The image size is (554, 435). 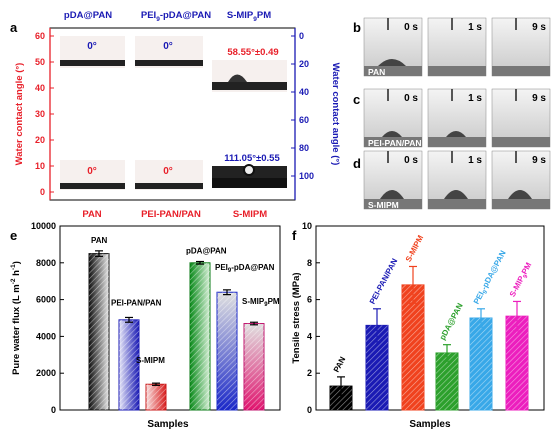 I want to click on droplet-frame-d-0: 0 s, so click(x=393, y=180).